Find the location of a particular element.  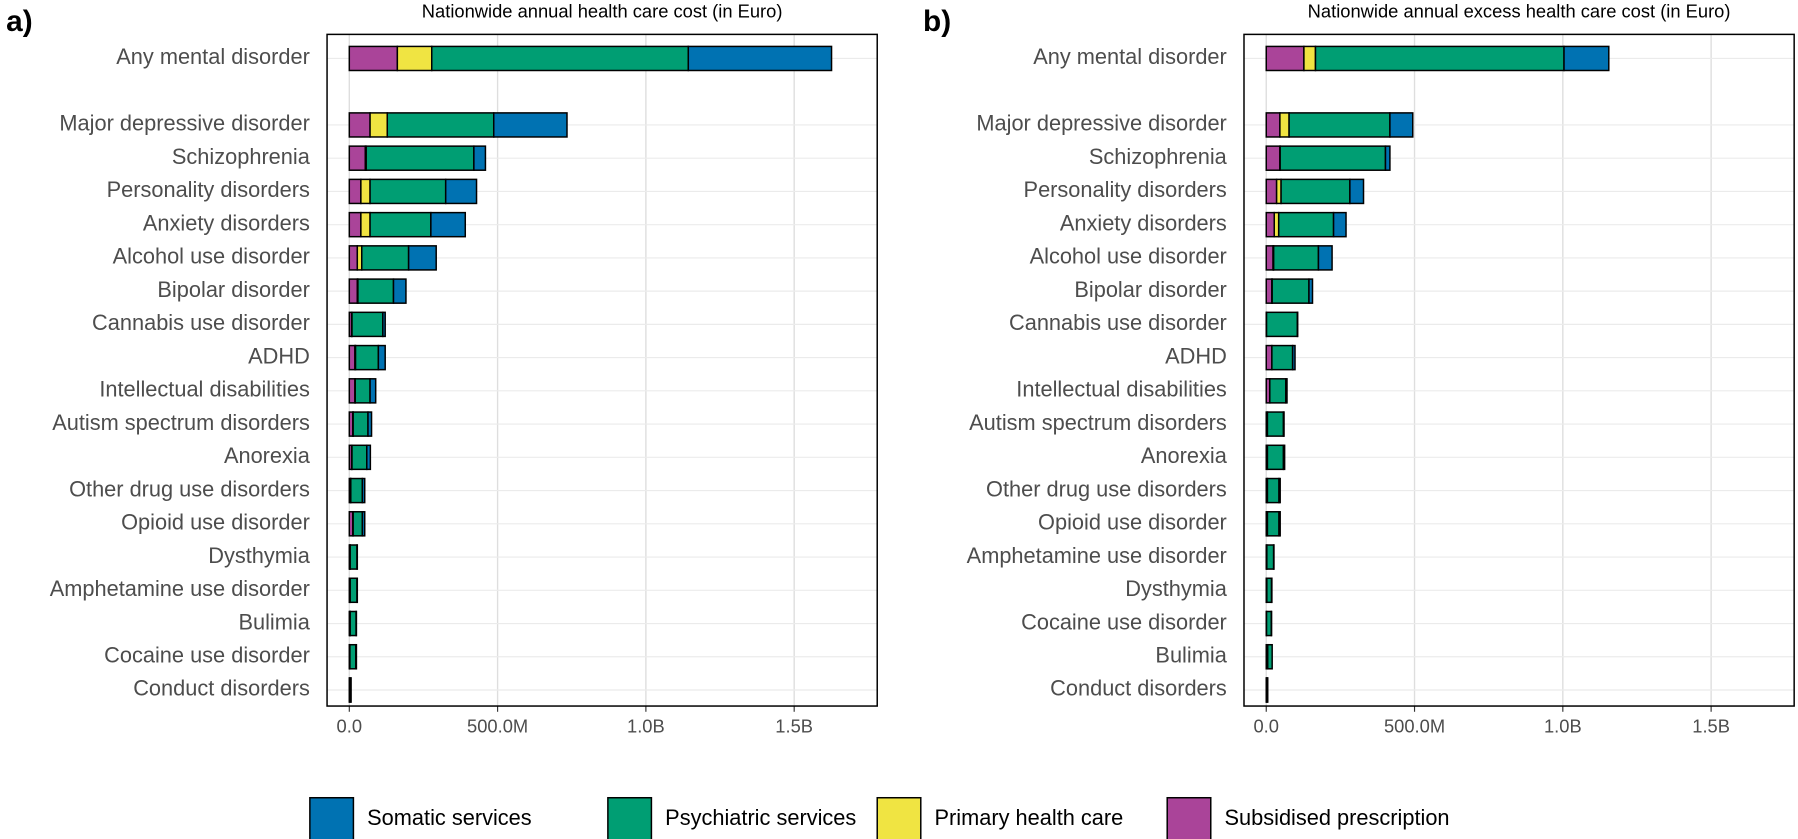

category-label: Schizophrenia is located at coordinates (1158, 156).